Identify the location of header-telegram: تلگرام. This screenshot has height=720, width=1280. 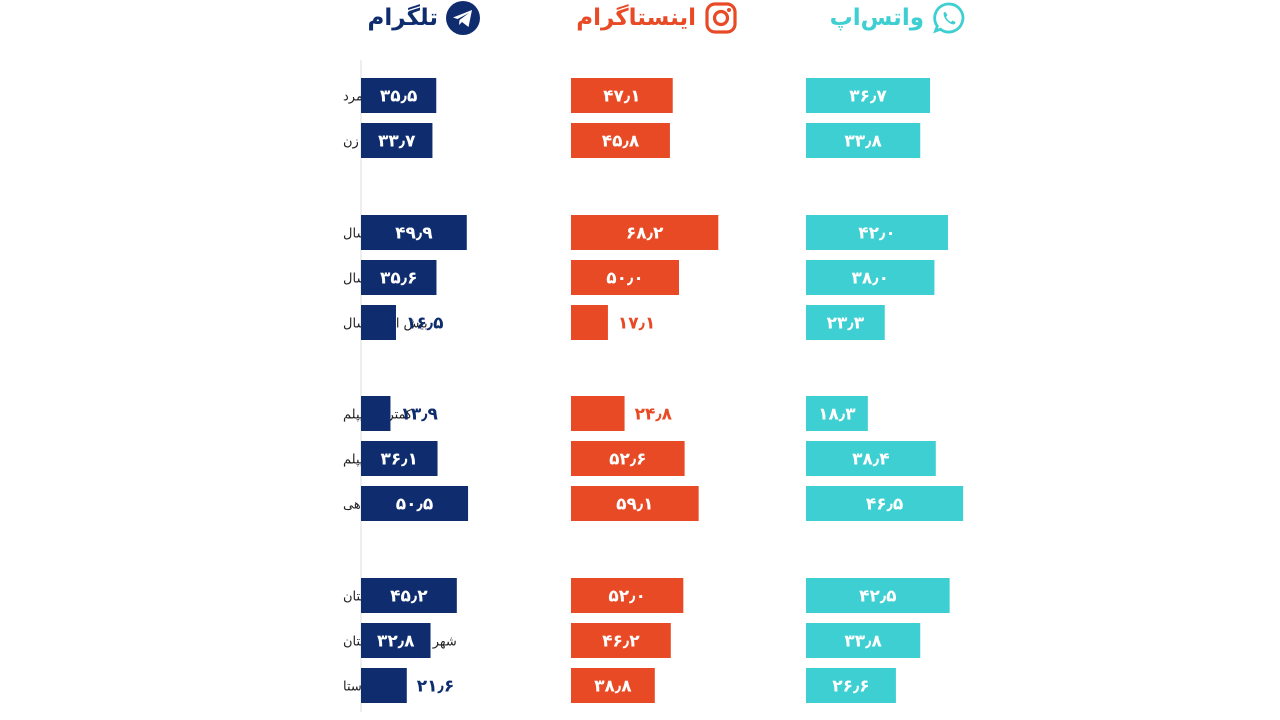
(420, 18).